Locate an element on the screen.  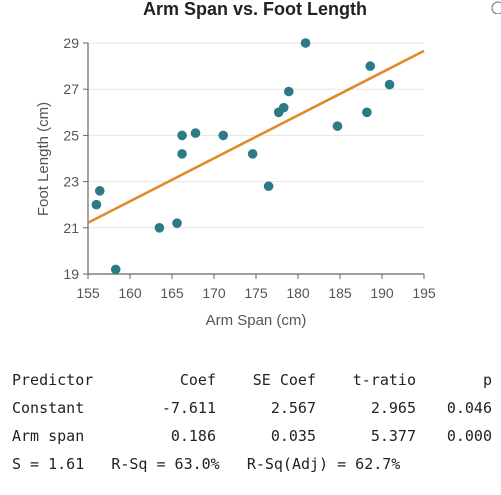
x-tick-label: 165 is located at coordinates (172, 293).